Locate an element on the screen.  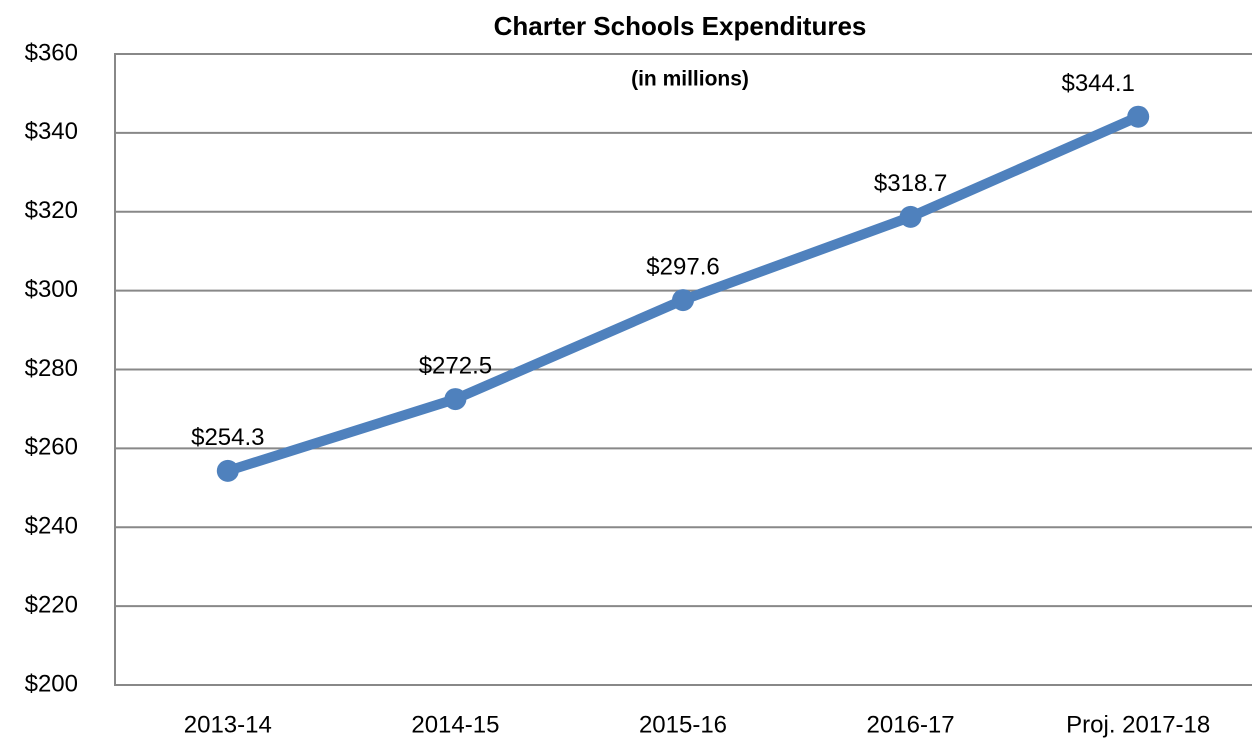
y-tick-label: $280 is located at coordinates (51, 368).